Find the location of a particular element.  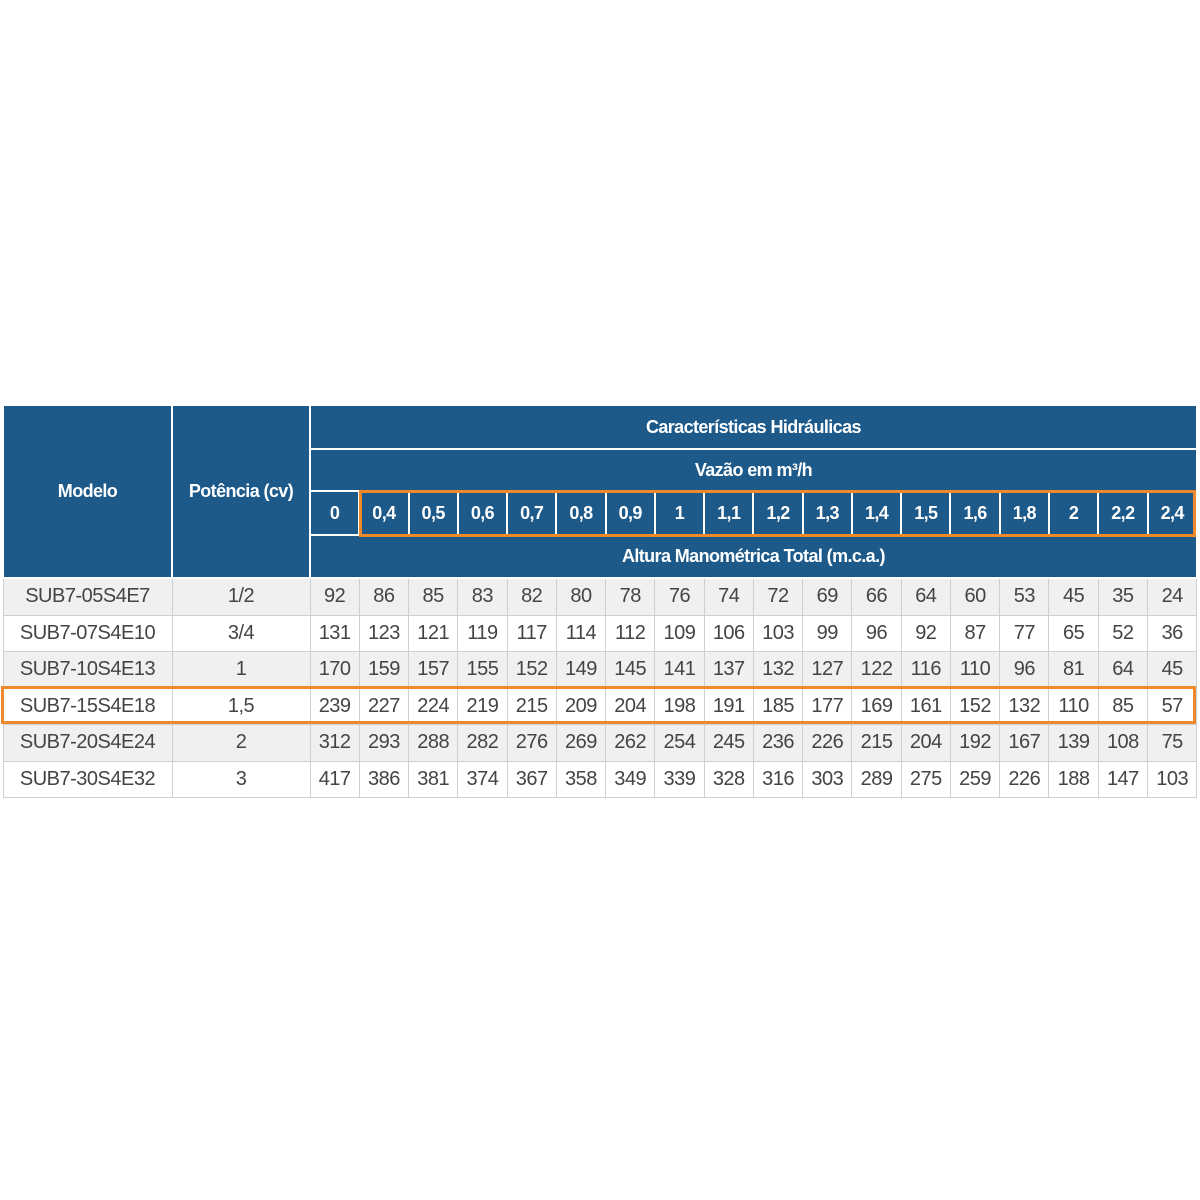

head-cell: 108 is located at coordinates (1123, 743).